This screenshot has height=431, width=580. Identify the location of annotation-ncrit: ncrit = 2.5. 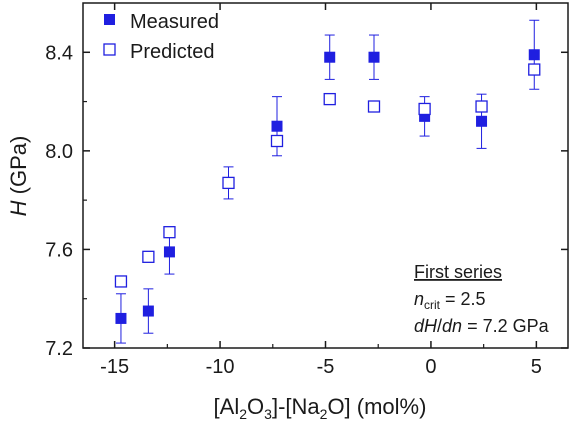
(450, 300).